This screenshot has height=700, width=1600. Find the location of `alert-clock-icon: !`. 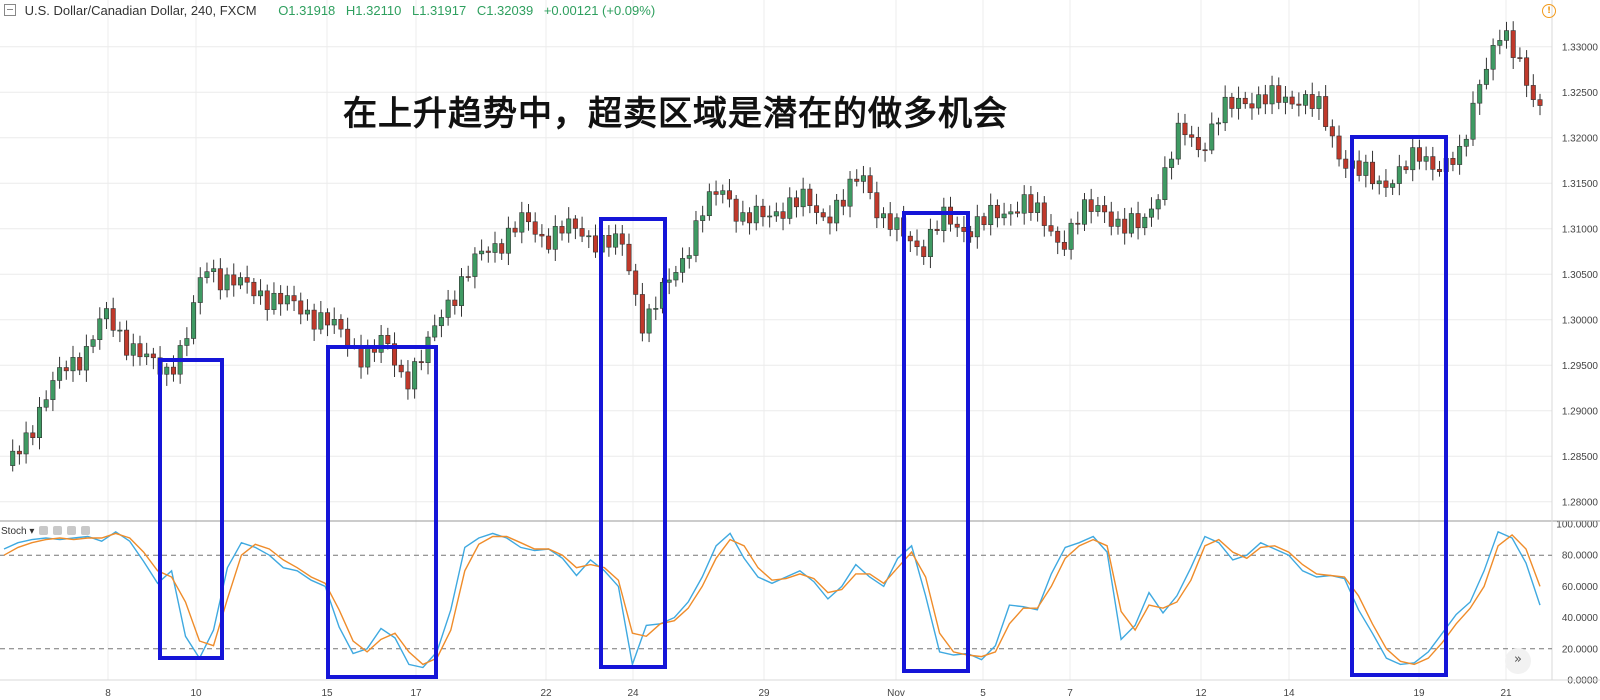

alert-clock-icon: ! is located at coordinates (1549, 11).